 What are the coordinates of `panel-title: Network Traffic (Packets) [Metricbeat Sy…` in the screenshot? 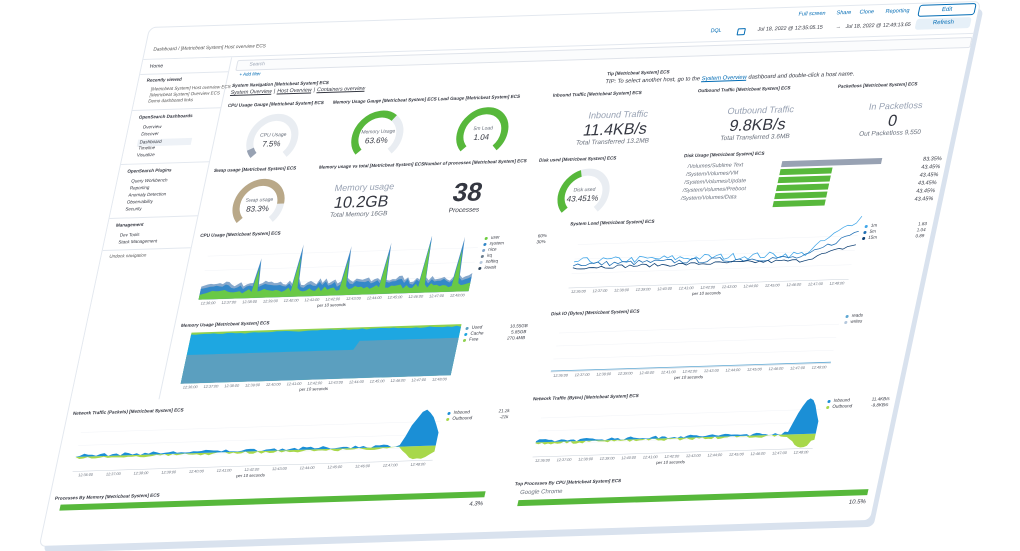 It's located at (128, 411).